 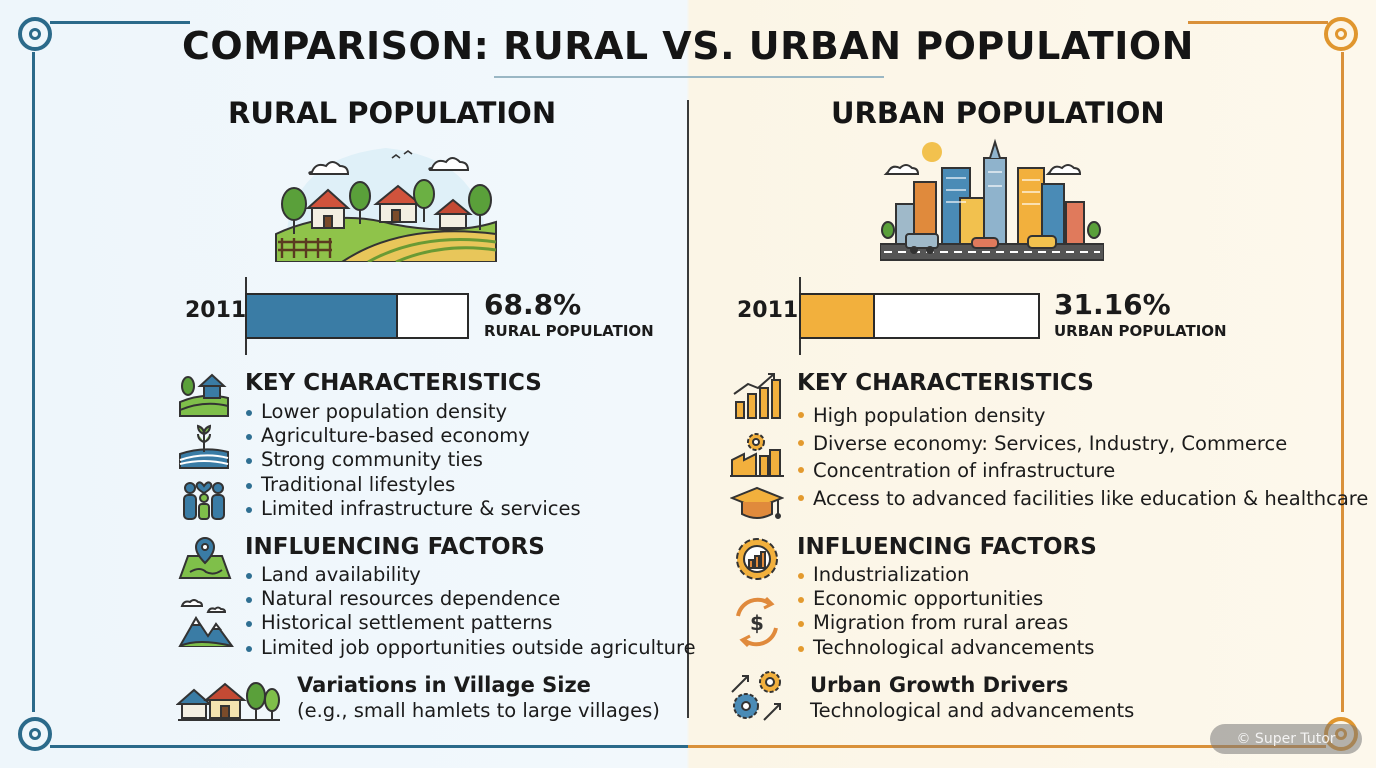 What do you see at coordinates (413, 509) in the screenshot?
I see `list-item: Limited infrastructure & services` at bounding box center [413, 509].